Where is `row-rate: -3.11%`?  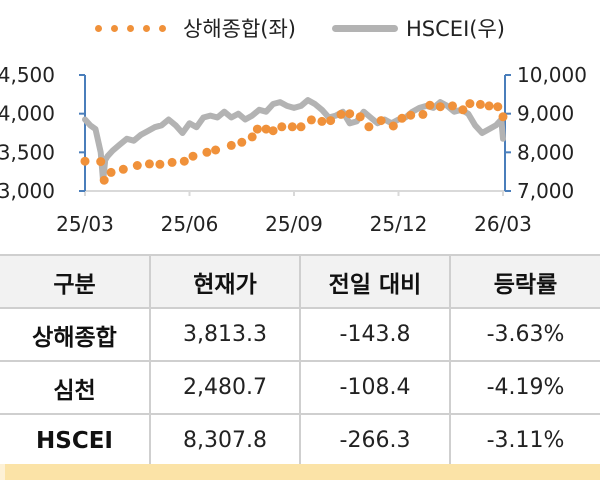
row-rate: -3.11% is located at coordinates (524, 440).